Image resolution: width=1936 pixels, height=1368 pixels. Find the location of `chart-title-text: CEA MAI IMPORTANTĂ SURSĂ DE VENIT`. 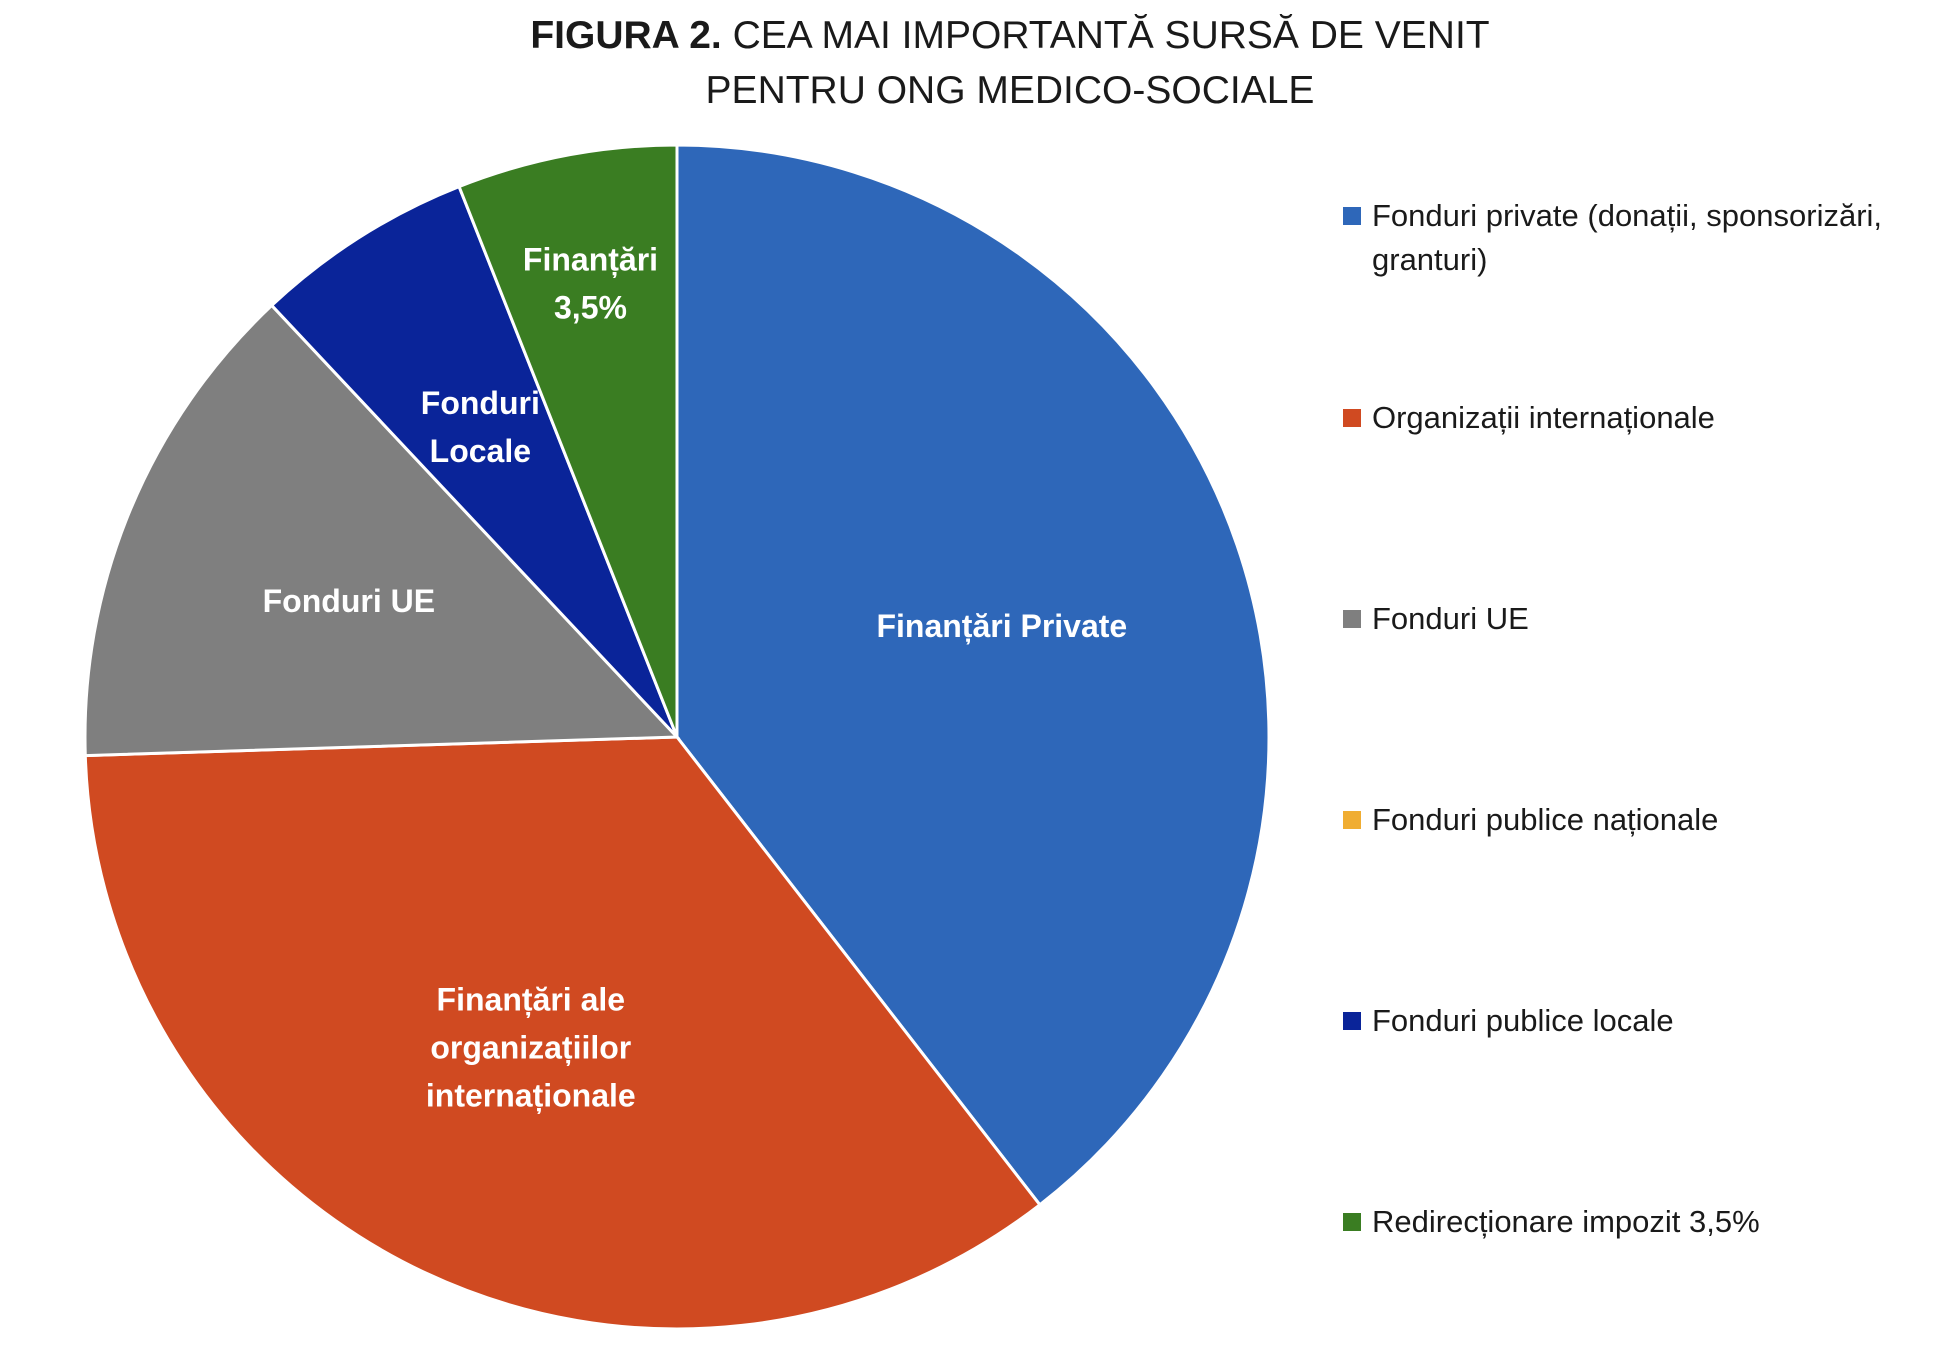

chart-title-text: CEA MAI IMPORTANTĂ SURSĂ DE VENIT is located at coordinates (1105, 35).